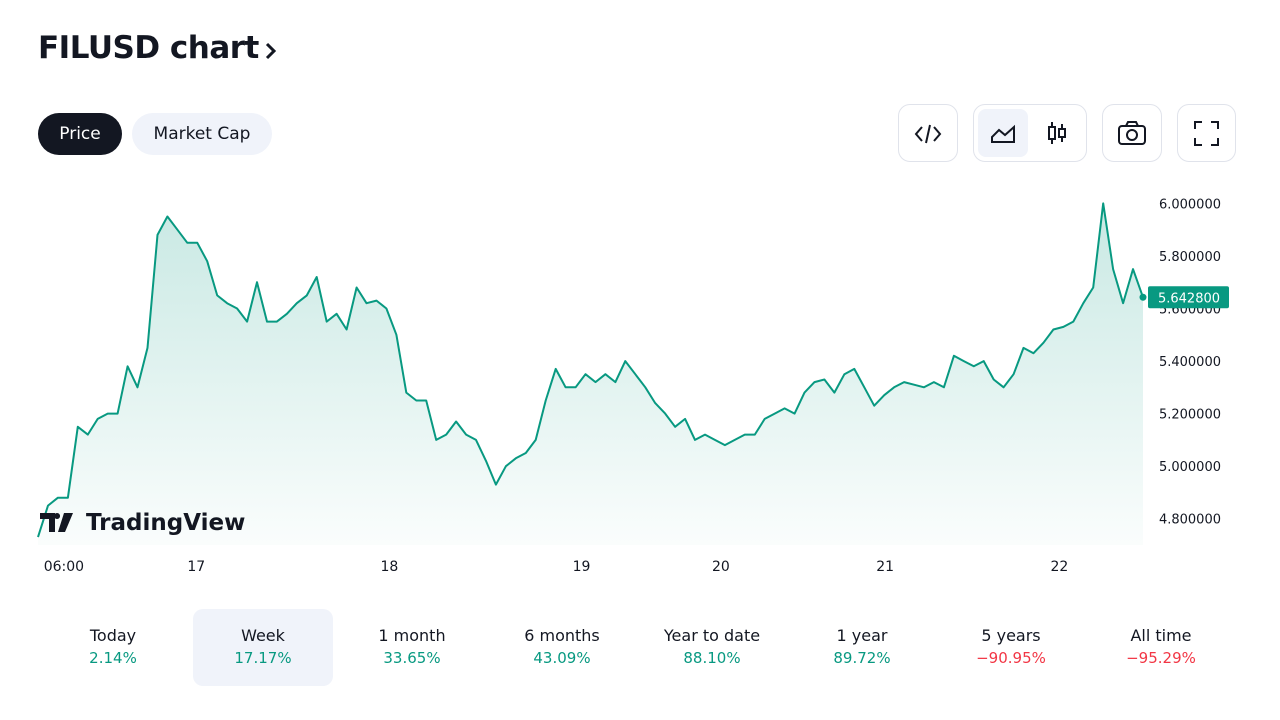  Describe the element at coordinates (562, 647) in the screenshot. I see `period-button: 6 months 43.09%` at that location.